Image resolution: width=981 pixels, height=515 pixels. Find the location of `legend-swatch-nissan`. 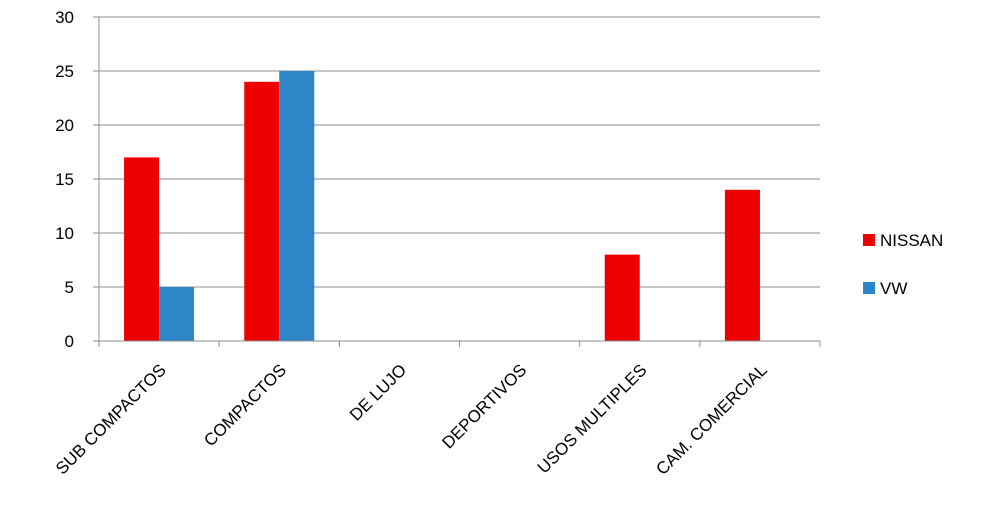

legend-swatch-nissan is located at coordinates (869, 240).